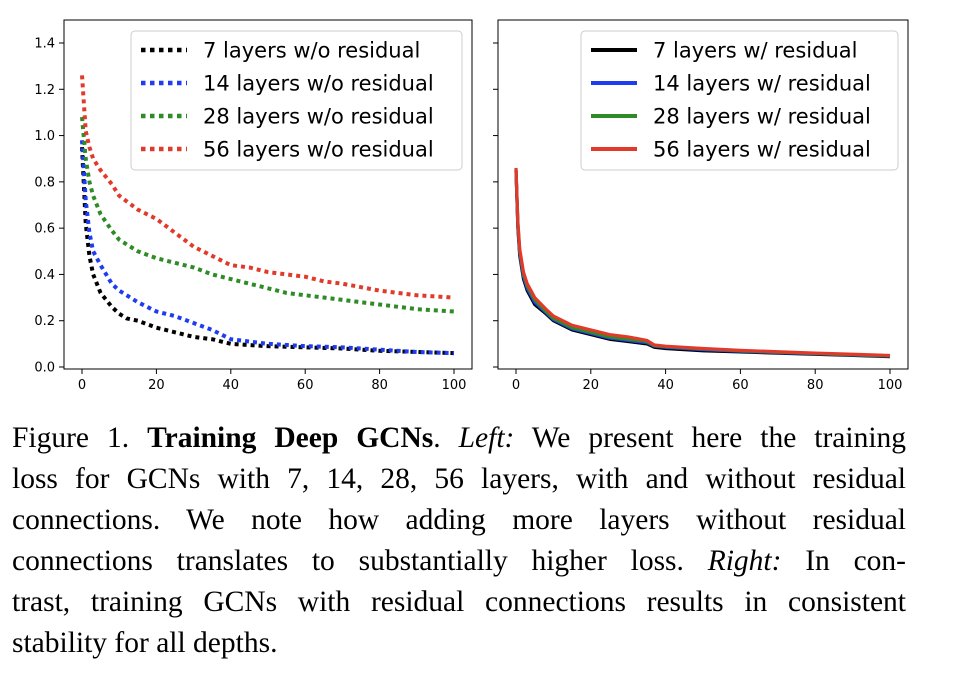 This screenshot has width=966, height=674. Describe the element at coordinates (486, 438) in the screenshot. I see `left-label: Left:` at that location.